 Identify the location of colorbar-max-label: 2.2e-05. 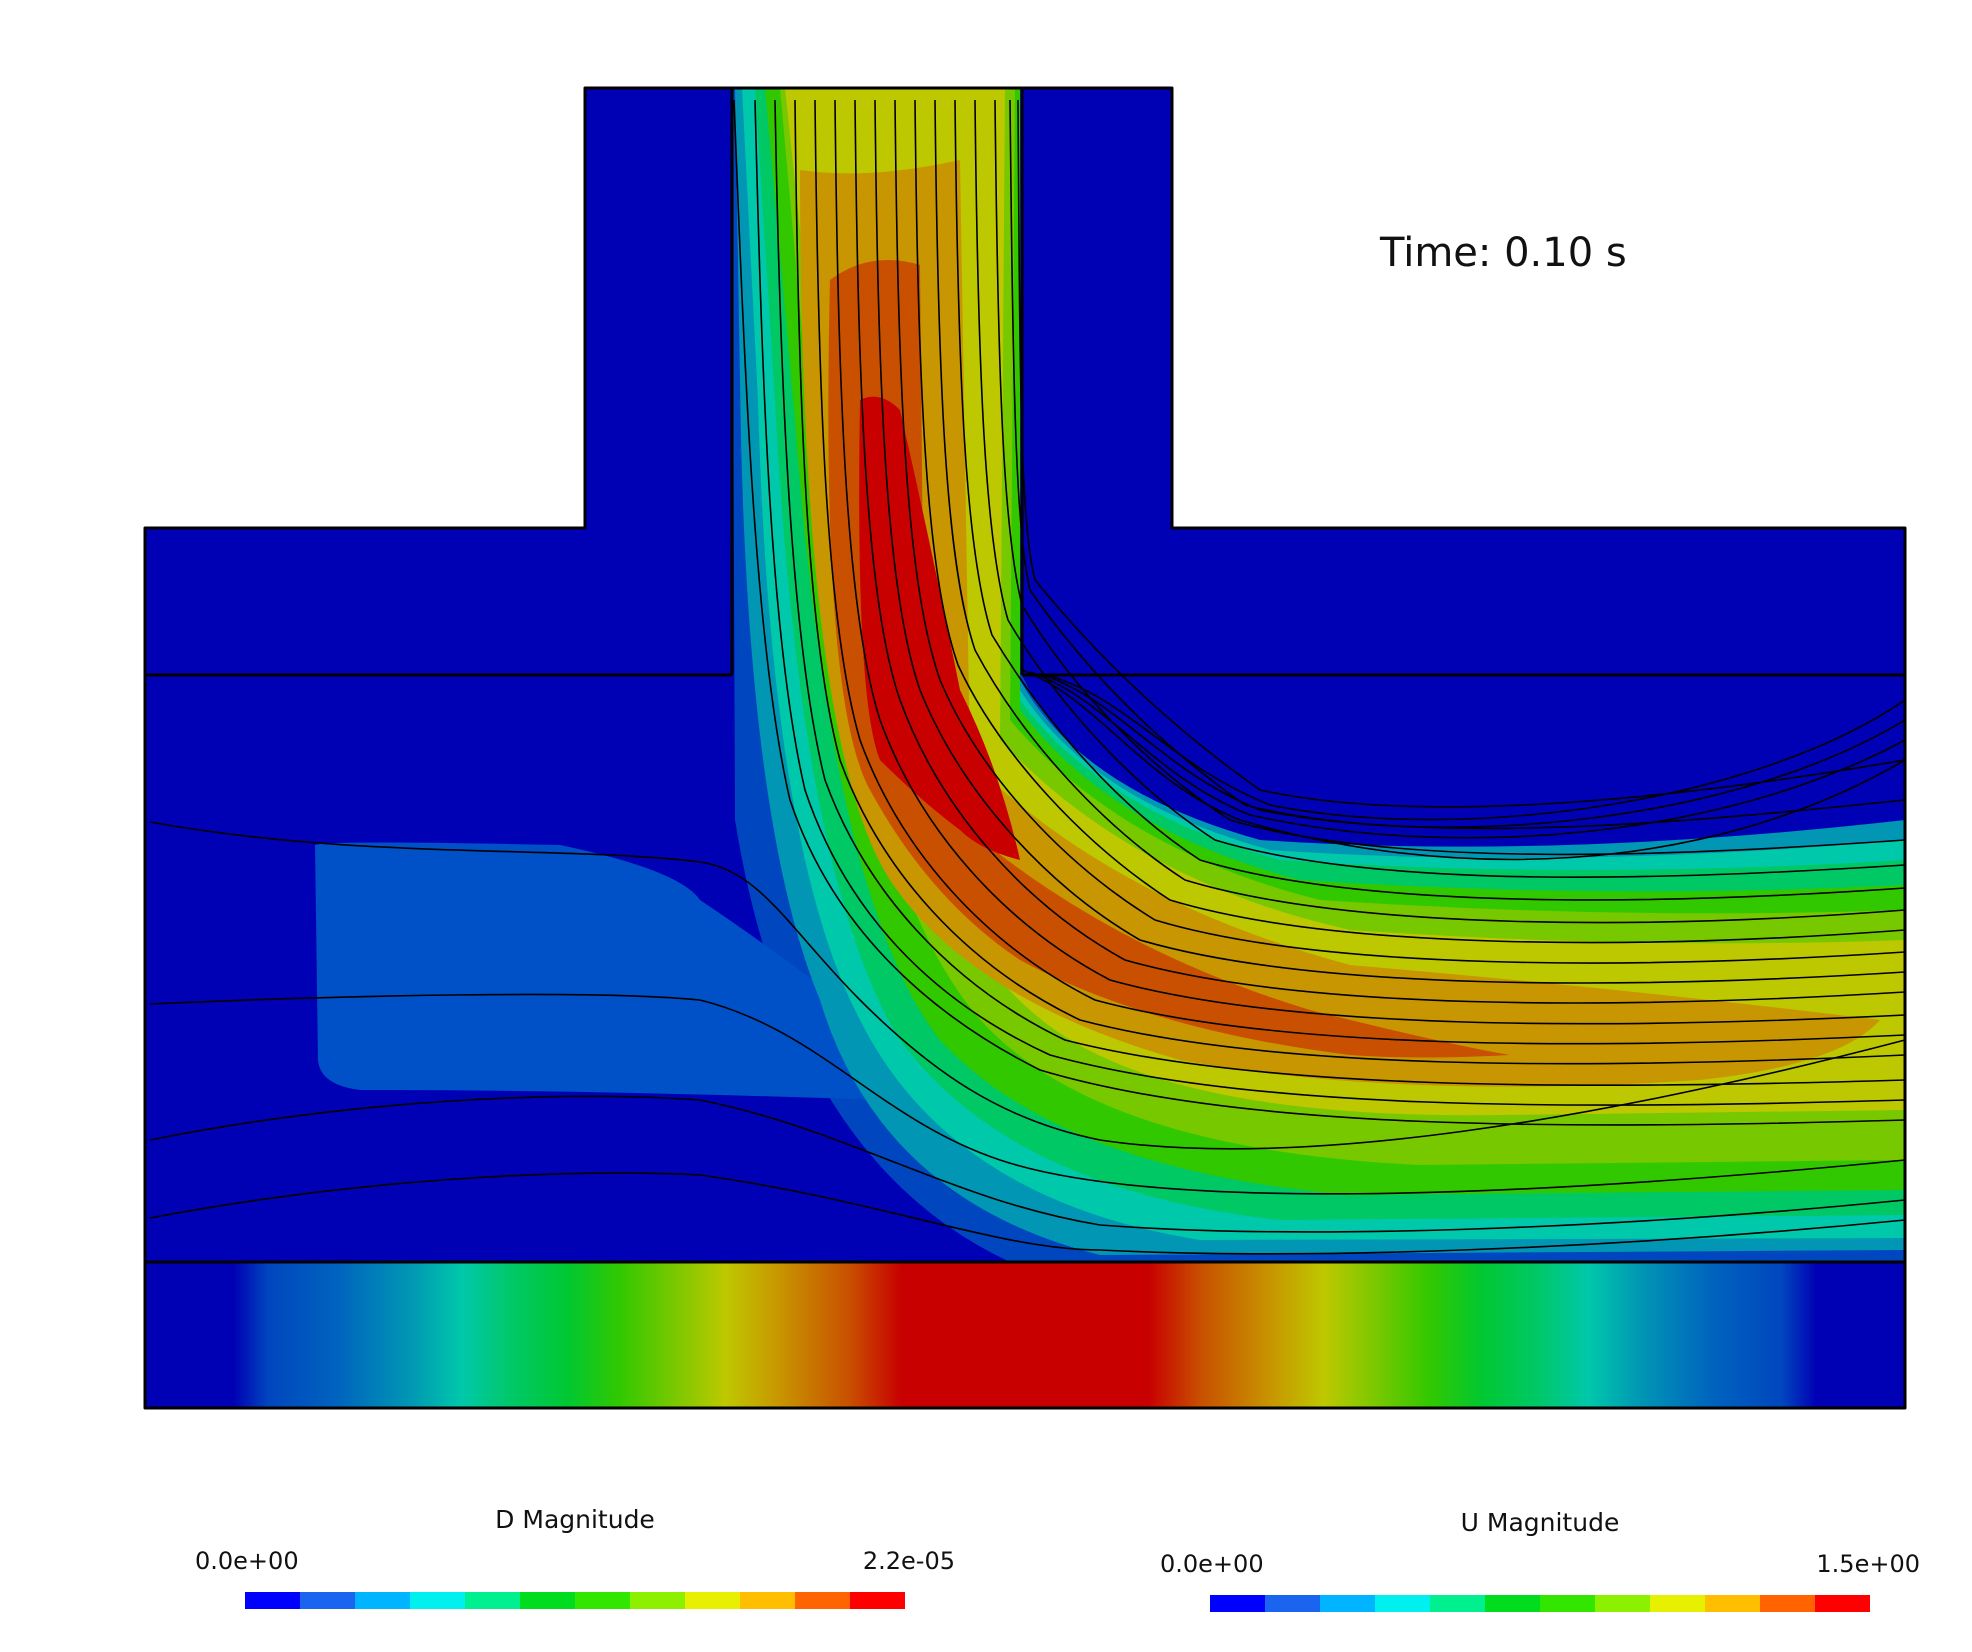
(908, 1561).